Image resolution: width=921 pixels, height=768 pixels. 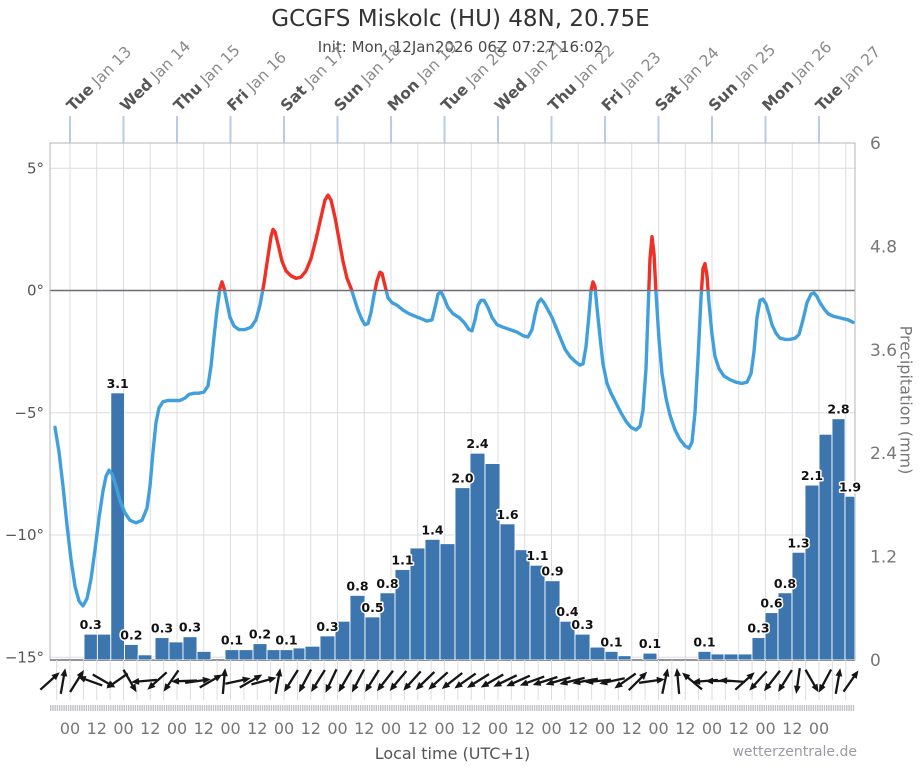 I want to click on page-title: GCGFS Miskolc (HU) 48N, 20.75E, so click(x=460, y=19).